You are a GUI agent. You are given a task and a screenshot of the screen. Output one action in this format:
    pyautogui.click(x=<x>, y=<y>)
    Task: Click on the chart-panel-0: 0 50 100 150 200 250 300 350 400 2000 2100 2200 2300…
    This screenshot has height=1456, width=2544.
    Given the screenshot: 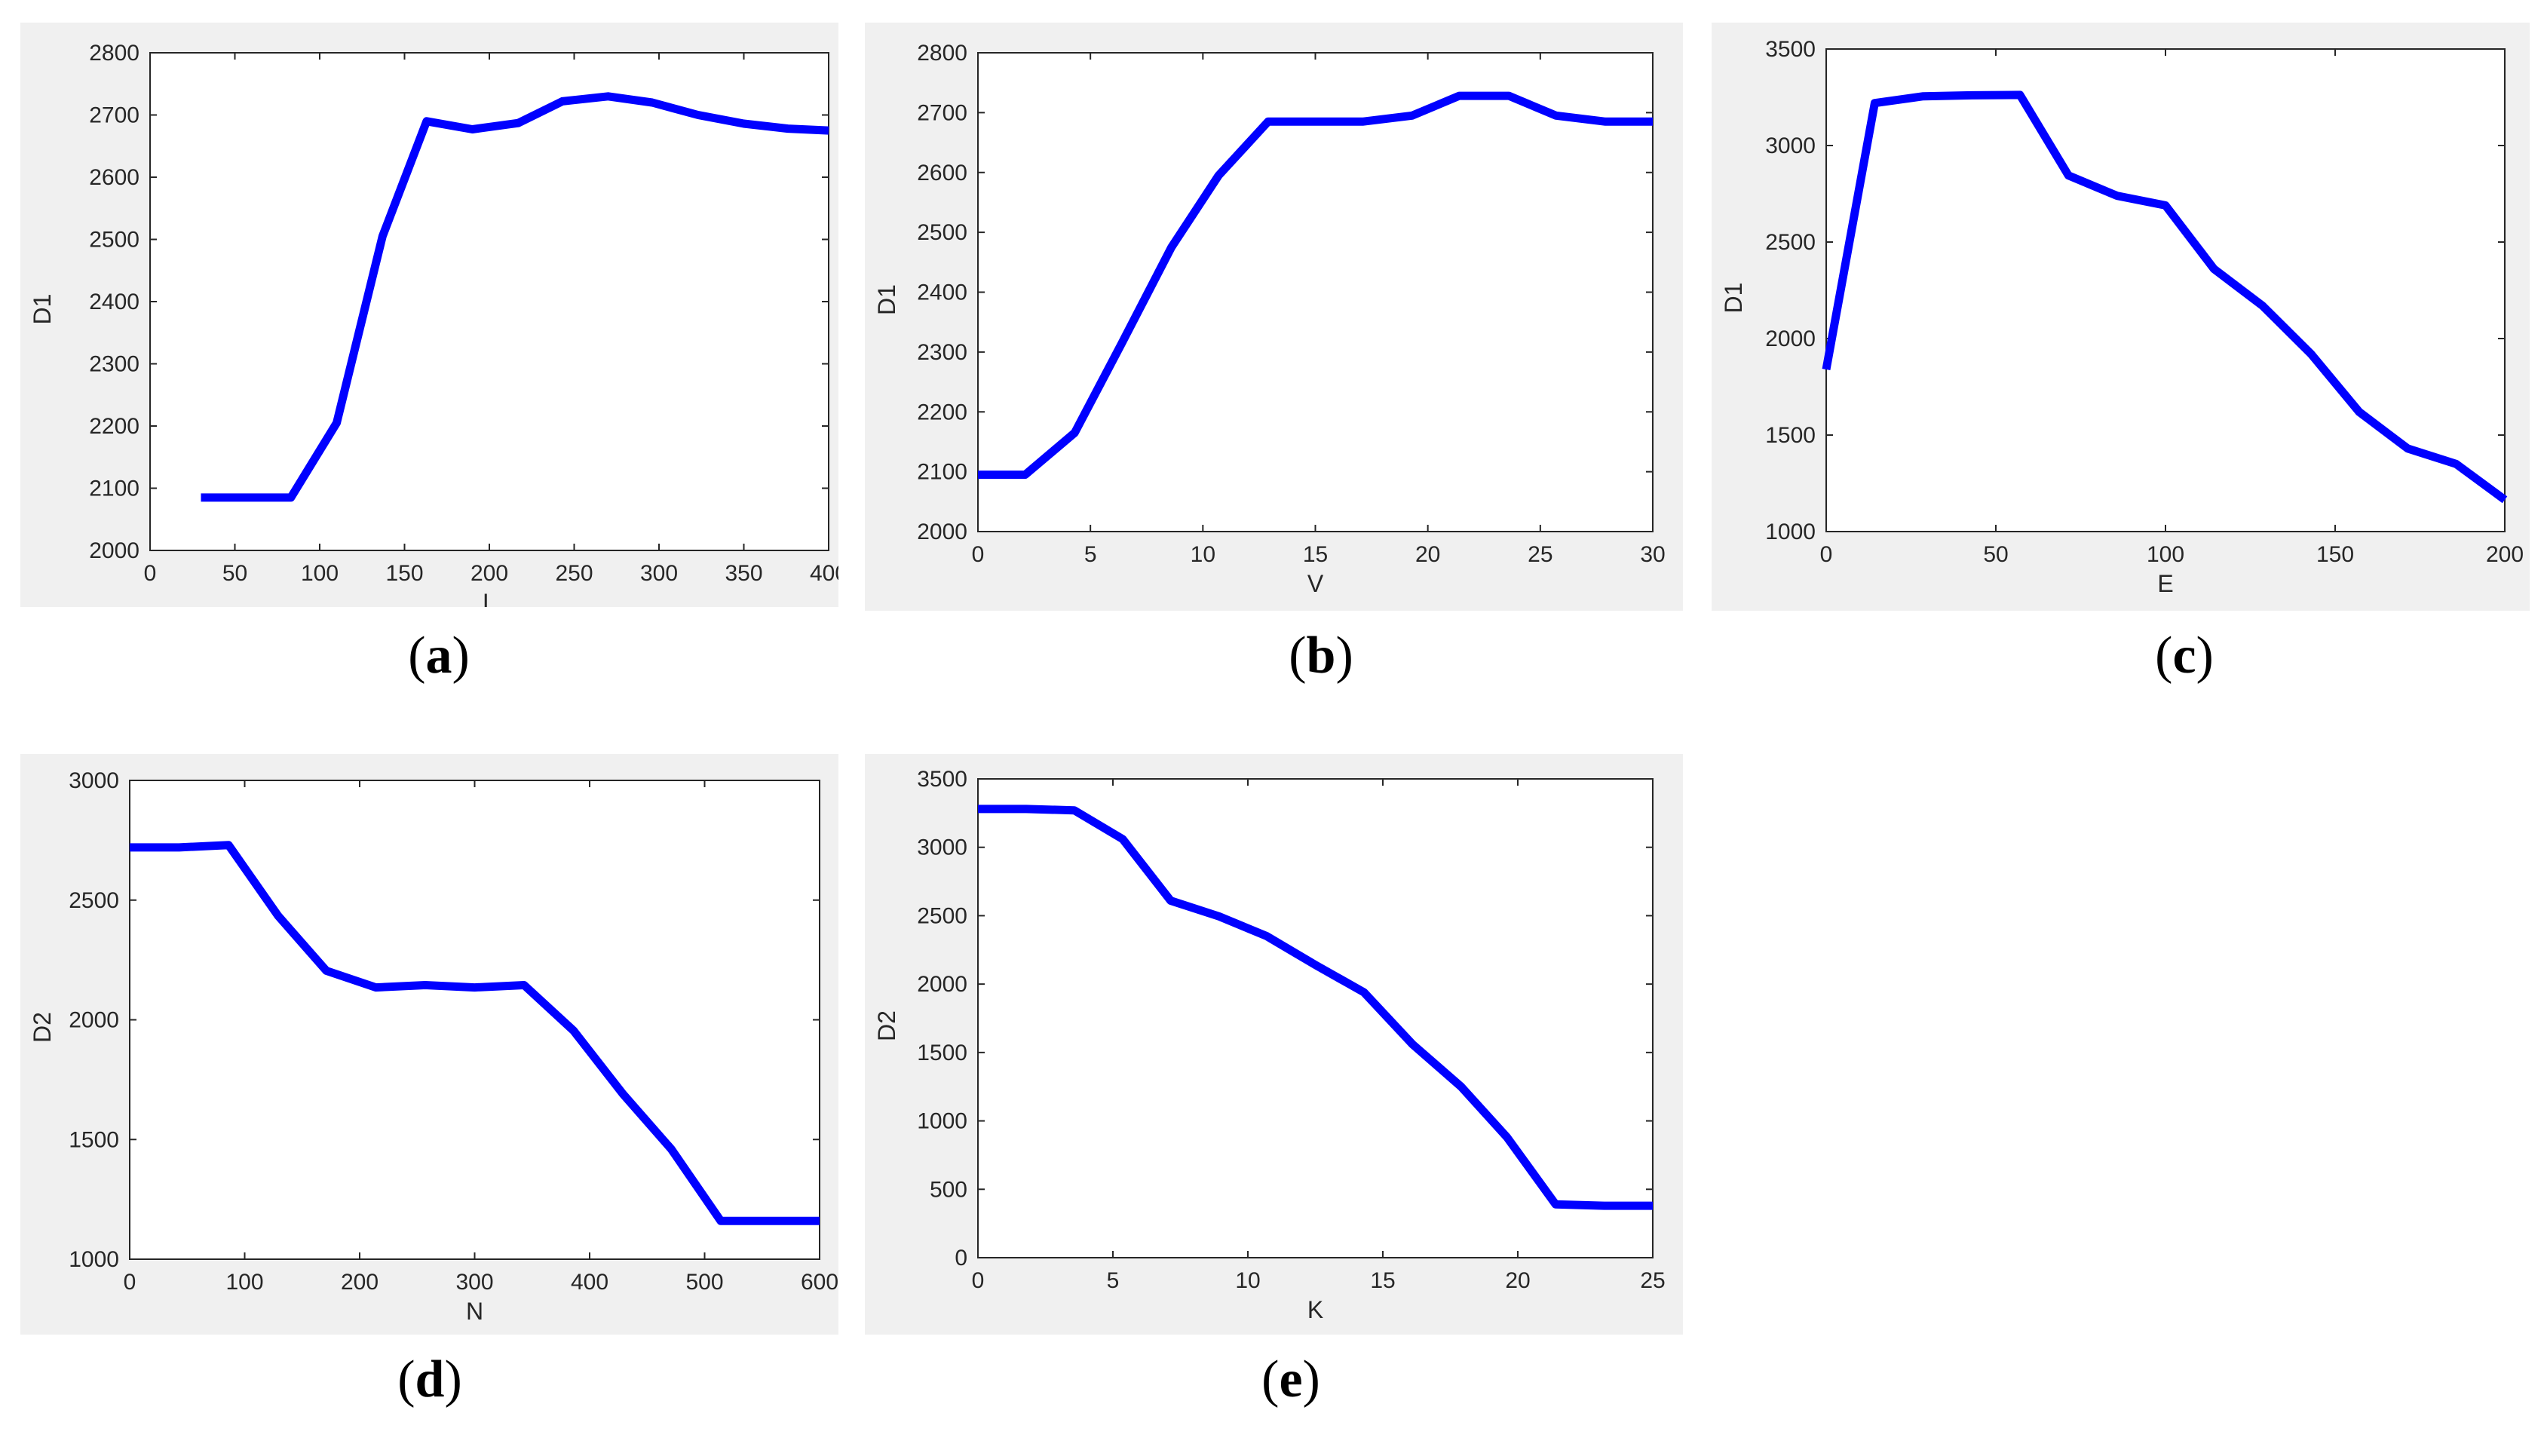 What is the action you would take?
    pyautogui.click(x=429, y=315)
    